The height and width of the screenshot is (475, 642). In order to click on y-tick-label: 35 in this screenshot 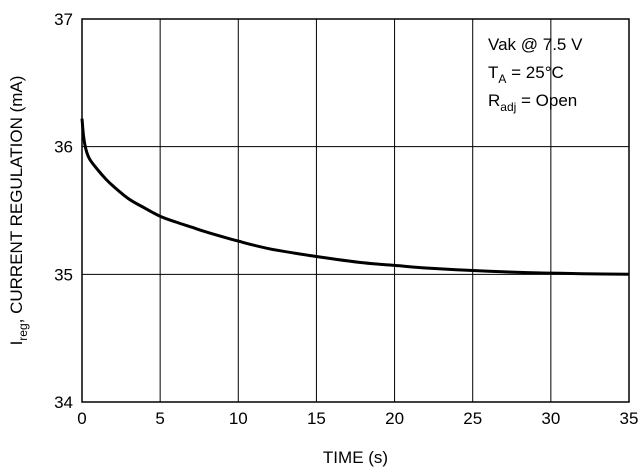, I will do `click(63, 274)`.